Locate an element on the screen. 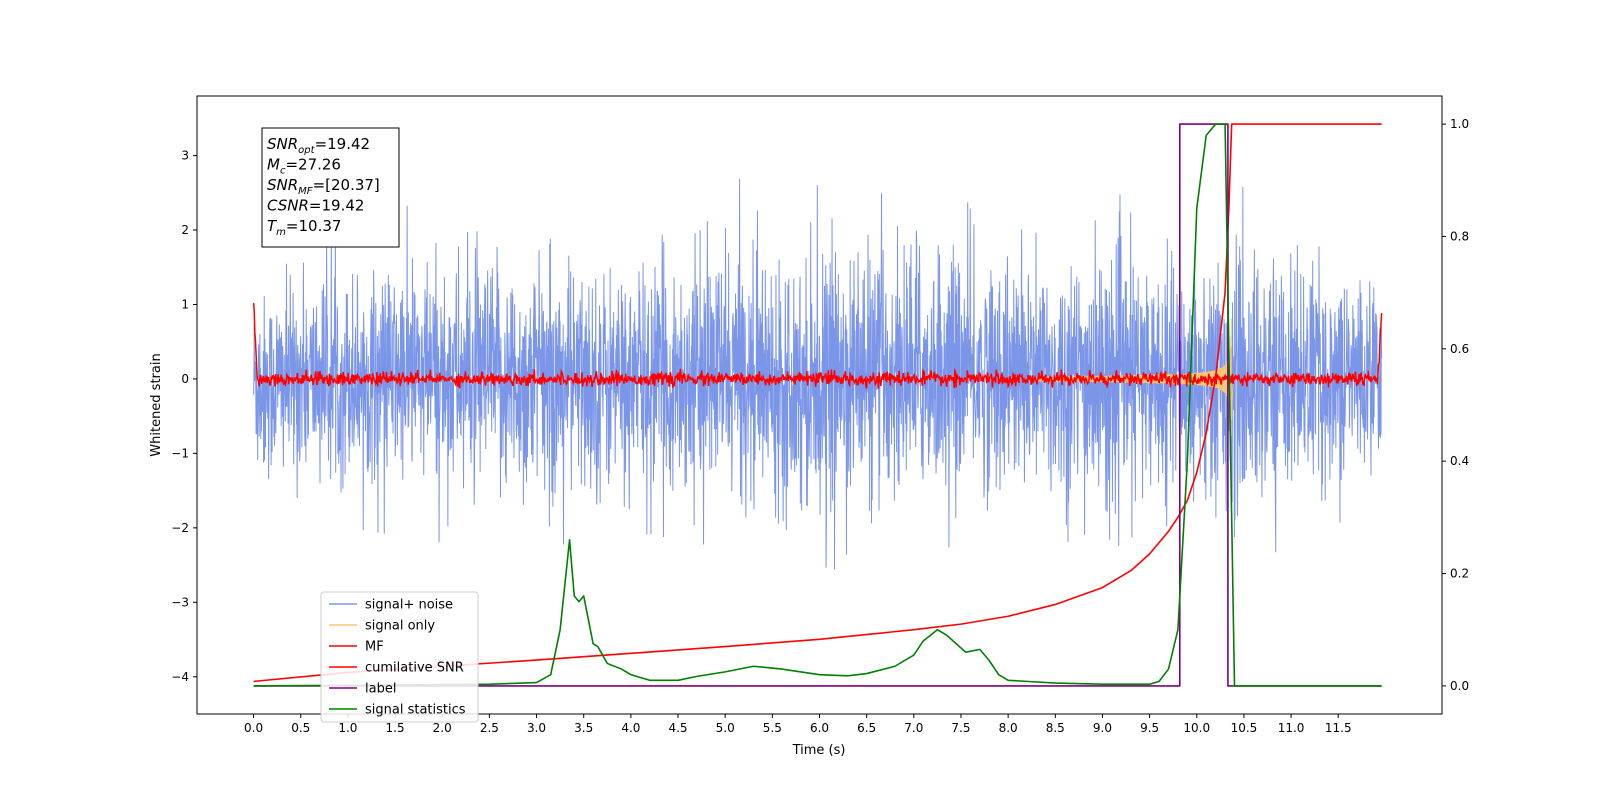 The image size is (1600, 800). y-axis-label: Whitened strain is located at coordinates (156, 404).